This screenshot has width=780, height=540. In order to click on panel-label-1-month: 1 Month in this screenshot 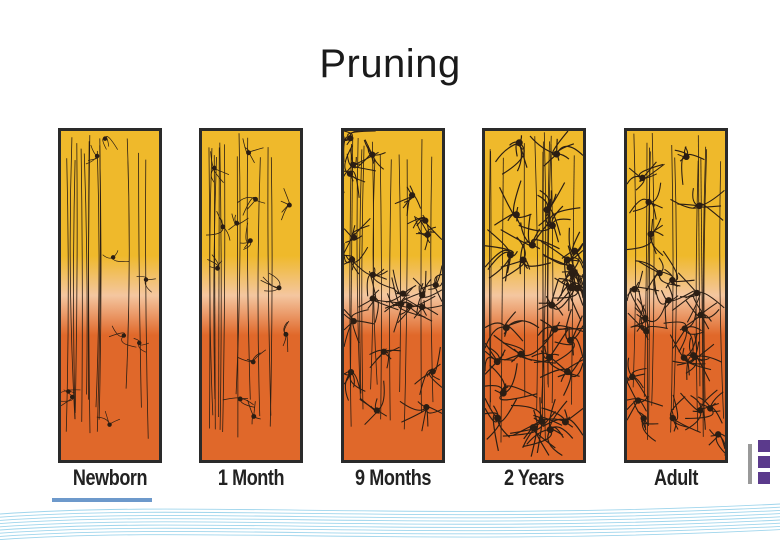, I will do `click(251, 477)`.